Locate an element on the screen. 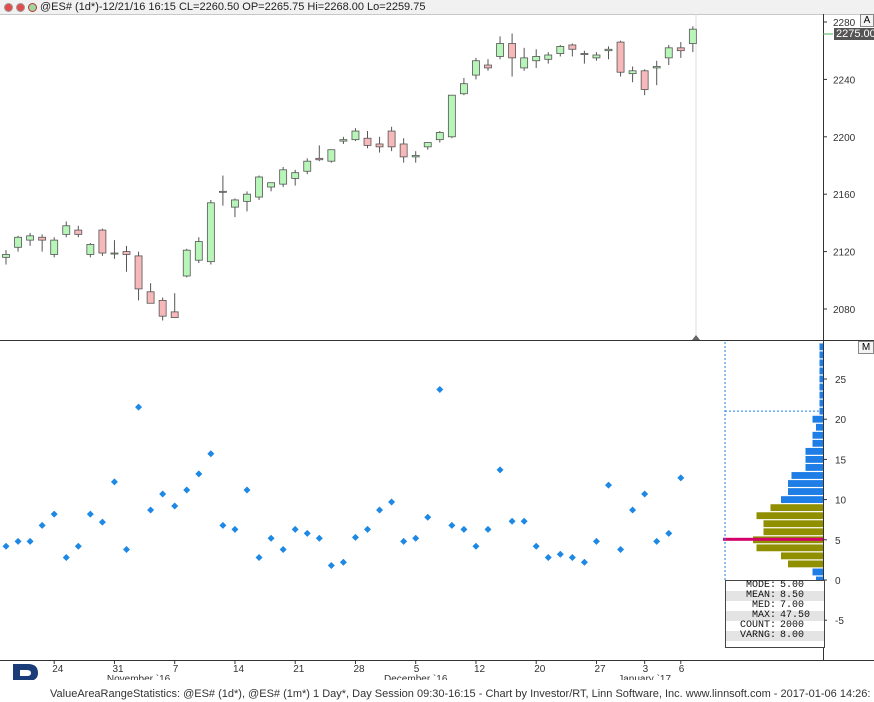 Image resolution: width=874 pixels, height=702 pixels. time-tick-label: 7 is located at coordinates (176, 669).